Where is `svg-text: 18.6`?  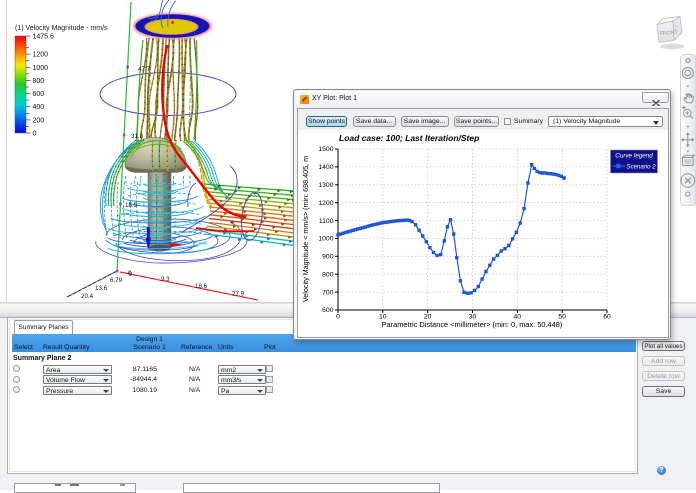 svg-text: 18.6 is located at coordinates (201, 286).